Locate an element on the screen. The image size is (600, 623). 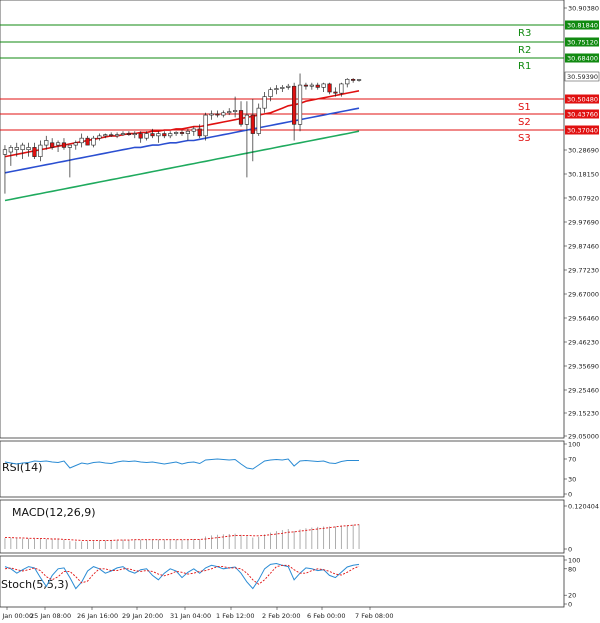
current-price-label: 30.59390 is located at coordinates (582, 77).